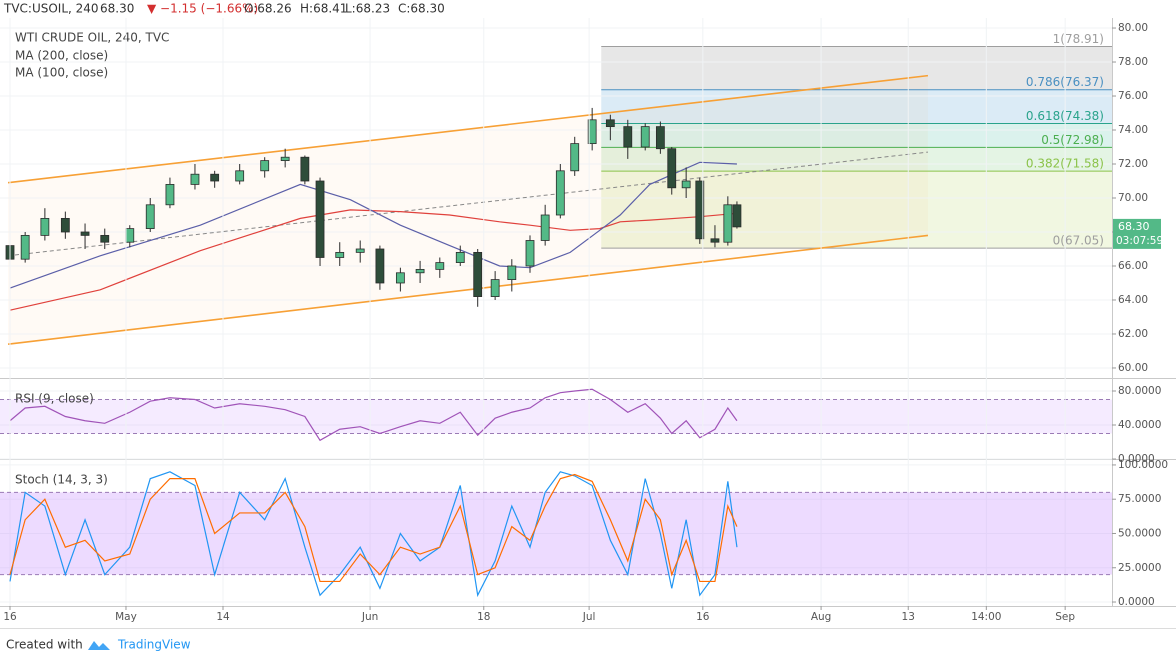 Image resolution: width=1176 pixels, height=662 pixels. I want to click on y-tick-label: 74.00, so click(1133, 130).